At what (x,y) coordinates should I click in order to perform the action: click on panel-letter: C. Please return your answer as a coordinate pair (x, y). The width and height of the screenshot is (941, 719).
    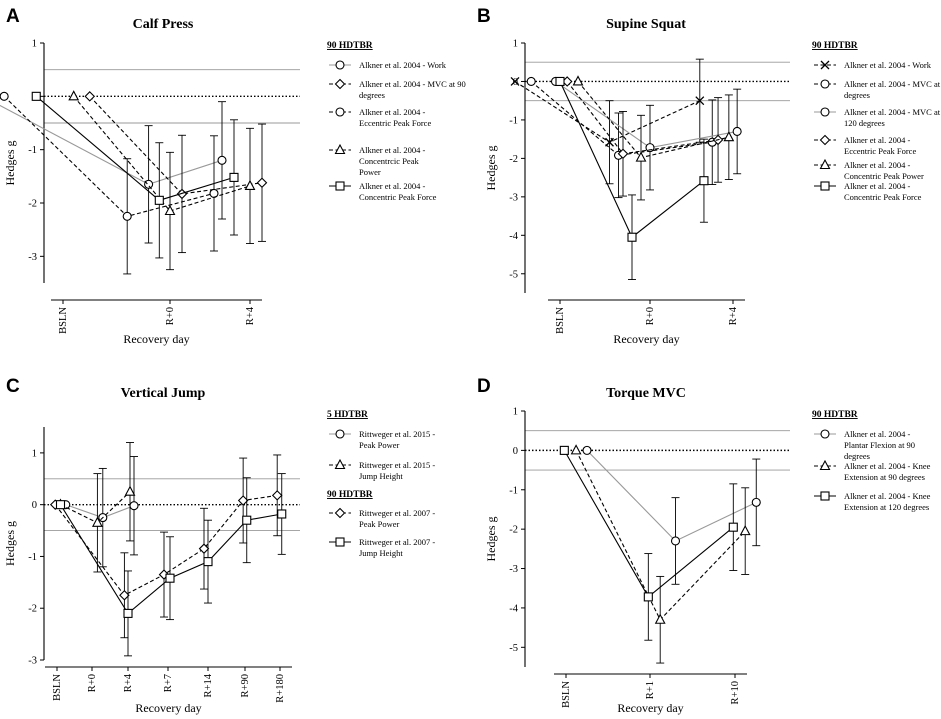
    Looking at the image, I should click on (13, 386).